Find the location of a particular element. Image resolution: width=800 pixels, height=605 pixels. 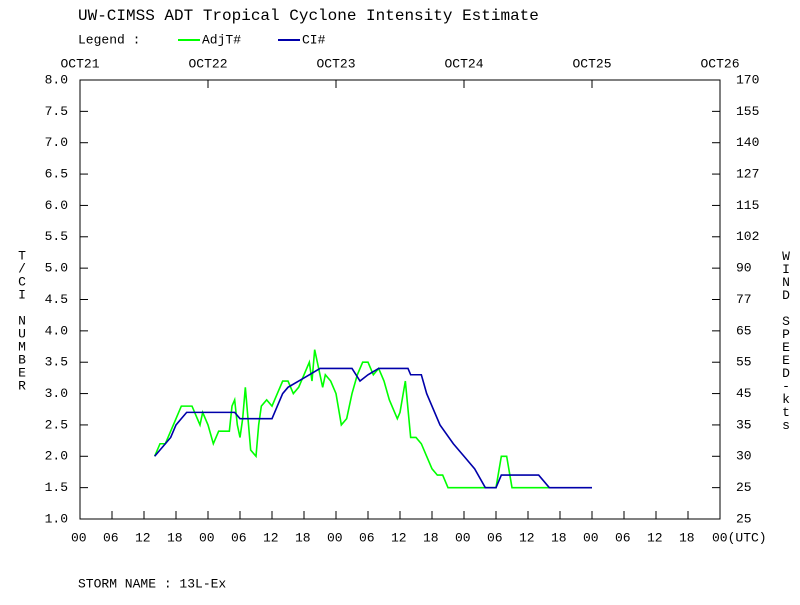

top-tick-label: OCT24 is located at coordinates (463, 63).